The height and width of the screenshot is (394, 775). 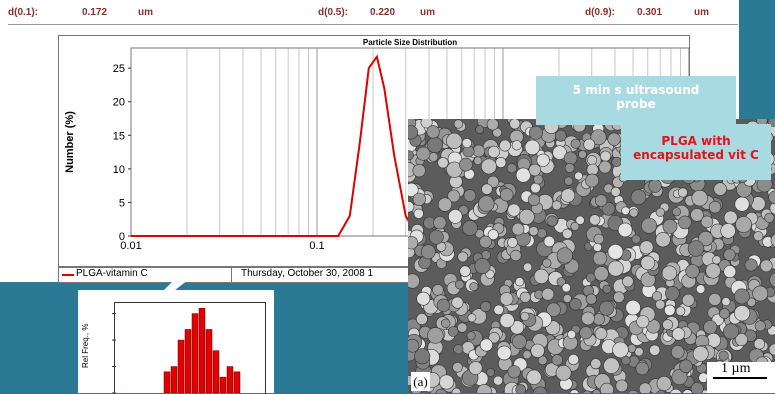 I want to click on scale-bar: 1 µm, so click(x=741, y=377).